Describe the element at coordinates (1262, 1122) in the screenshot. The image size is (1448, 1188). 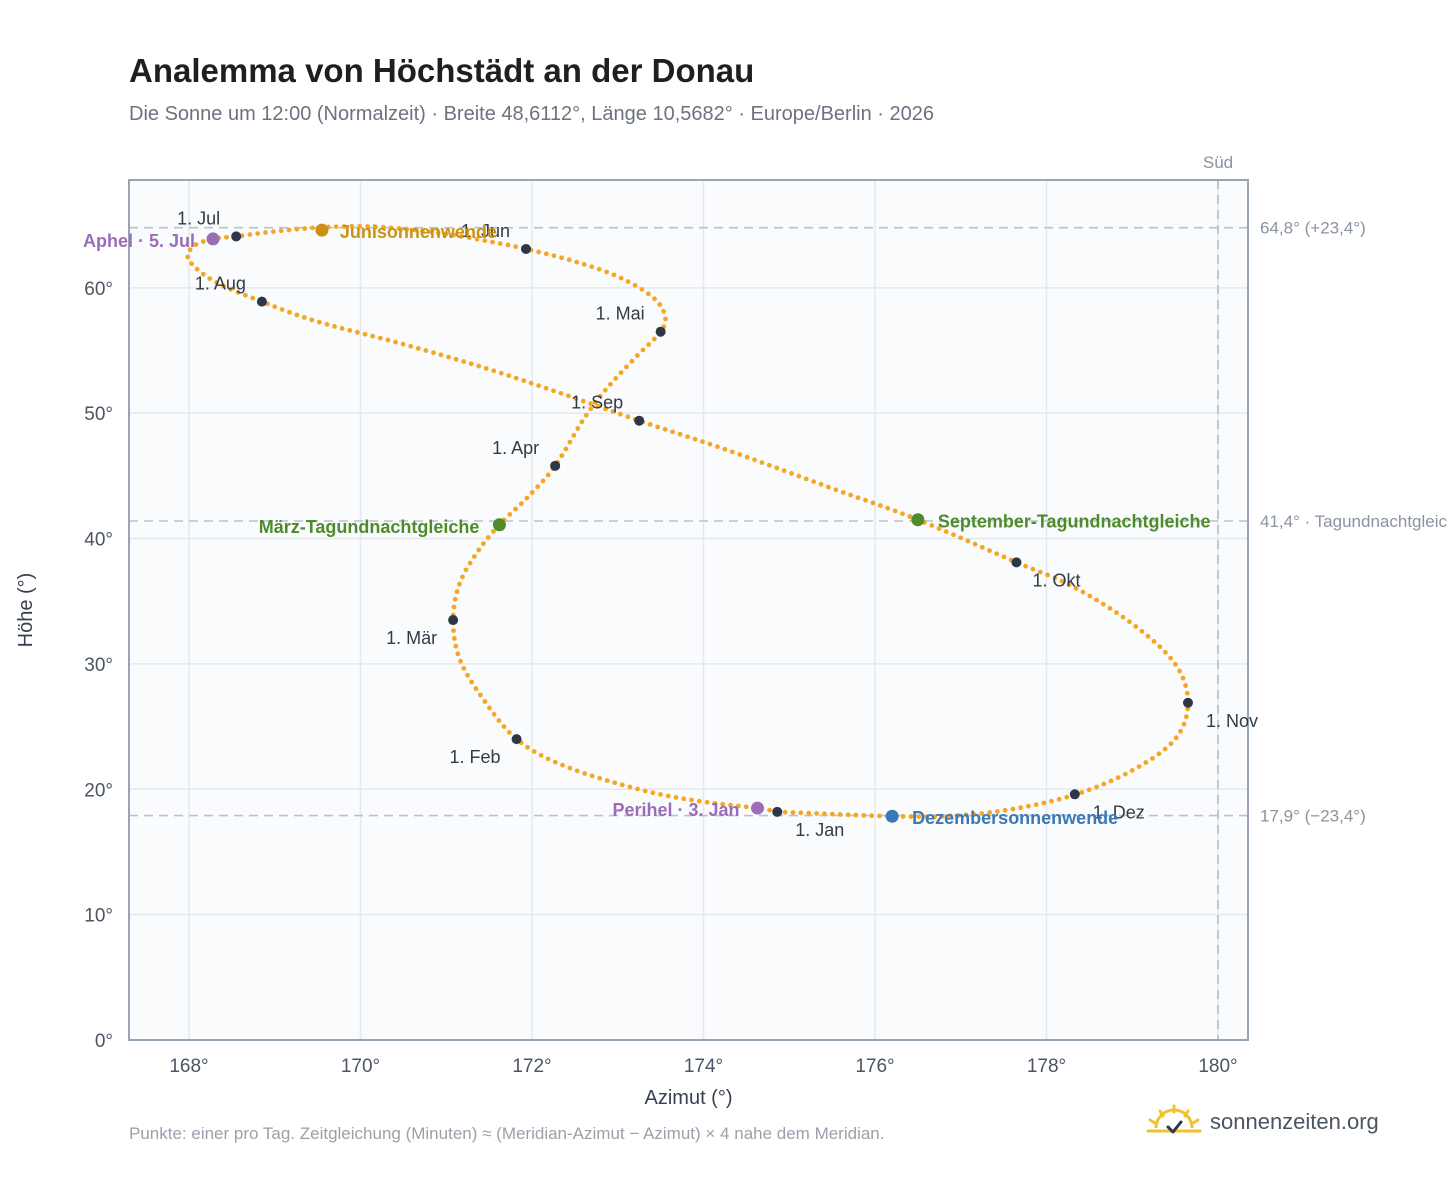
I see `brand: sonnenzeiten.org` at that location.